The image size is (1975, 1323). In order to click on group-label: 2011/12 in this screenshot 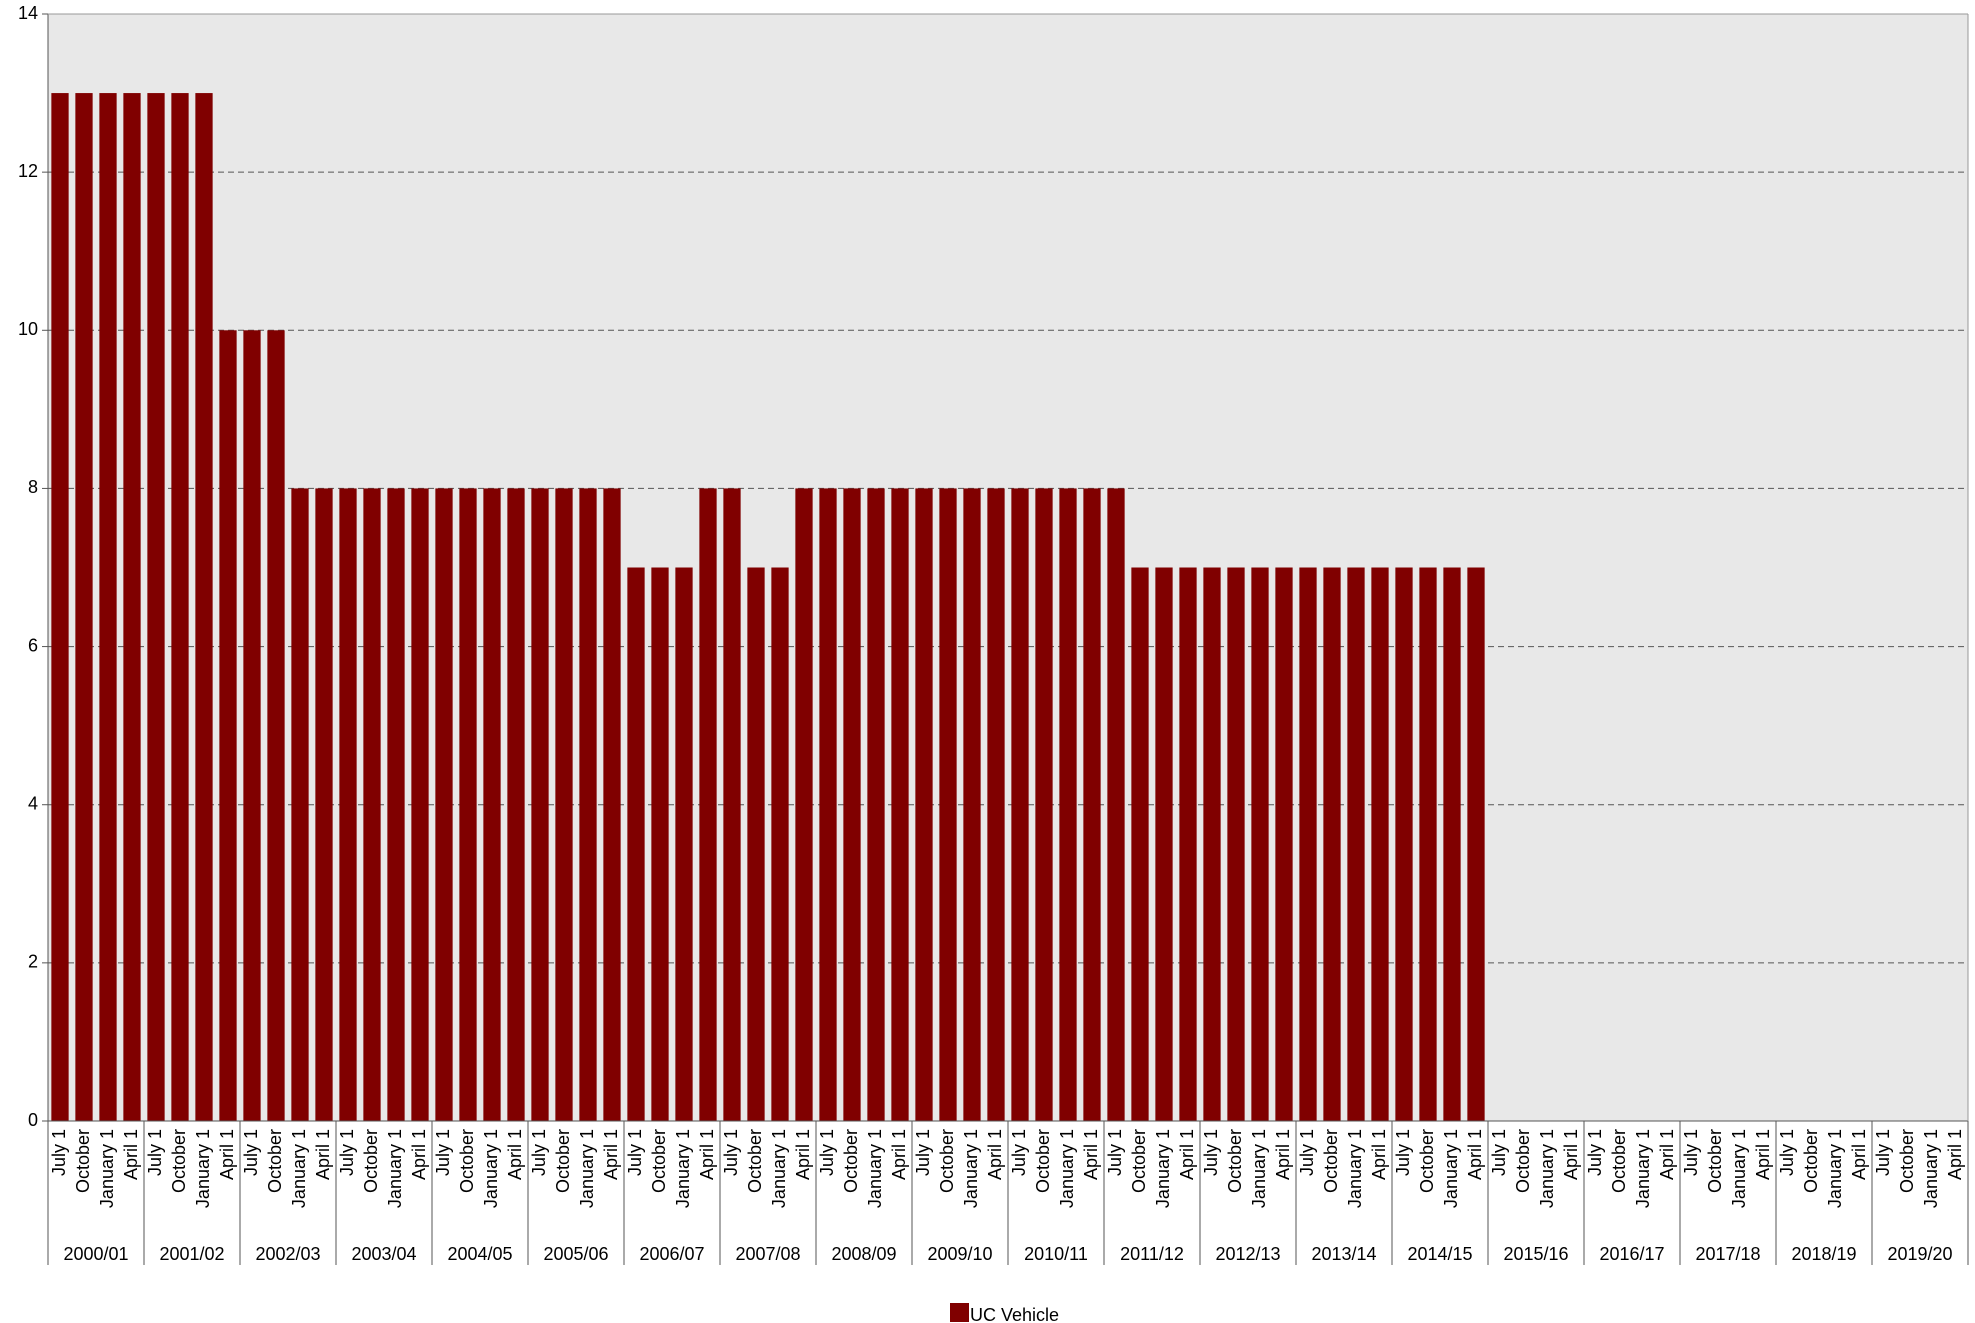, I will do `click(1152, 1254)`.